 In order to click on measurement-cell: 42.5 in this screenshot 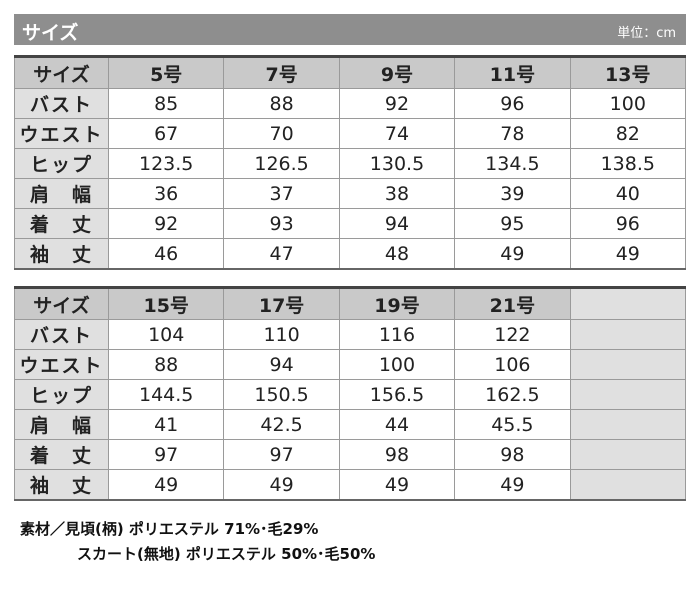, I will do `click(281, 424)`.